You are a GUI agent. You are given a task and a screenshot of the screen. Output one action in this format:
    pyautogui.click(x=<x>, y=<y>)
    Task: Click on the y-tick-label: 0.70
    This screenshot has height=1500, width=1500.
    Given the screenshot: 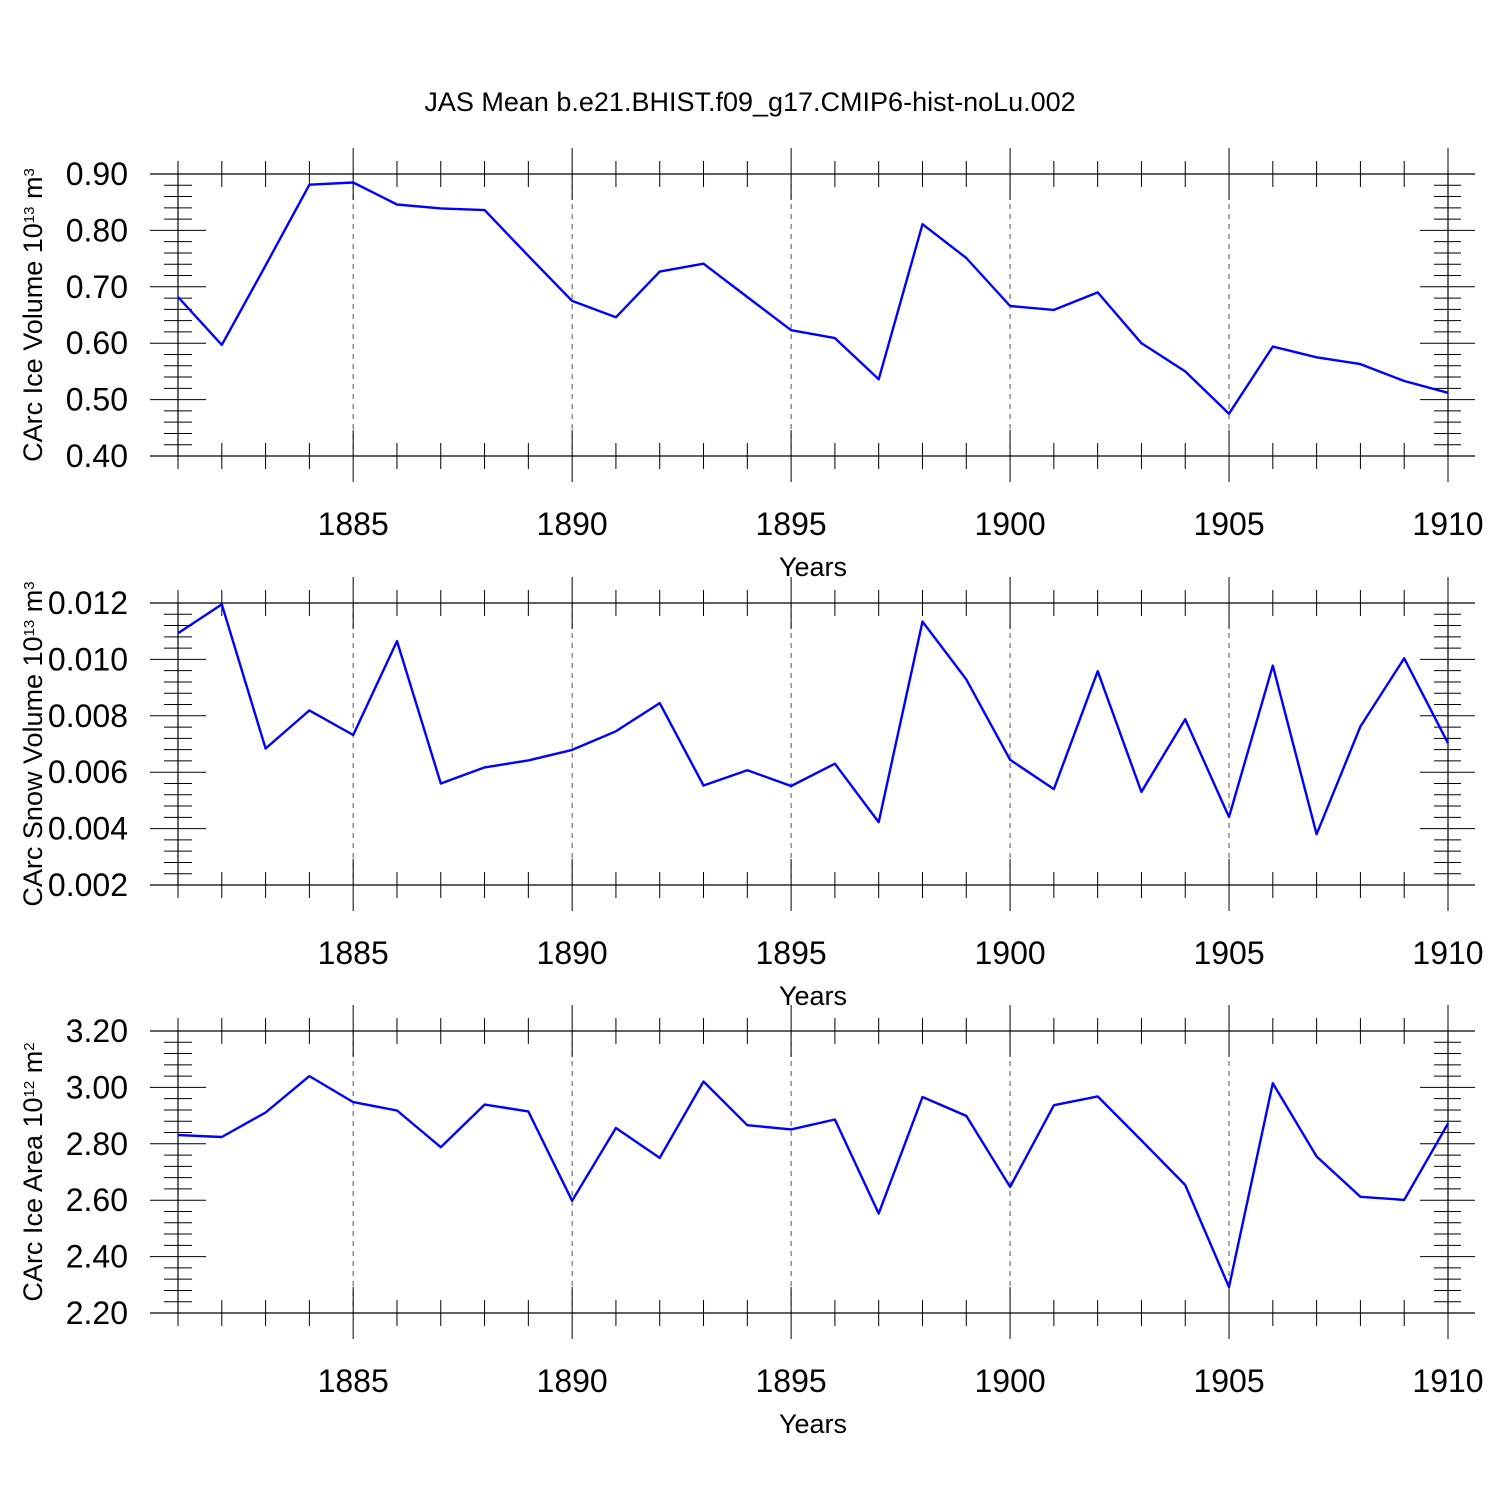 What is the action you would take?
    pyautogui.click(x=97, y=287)
    